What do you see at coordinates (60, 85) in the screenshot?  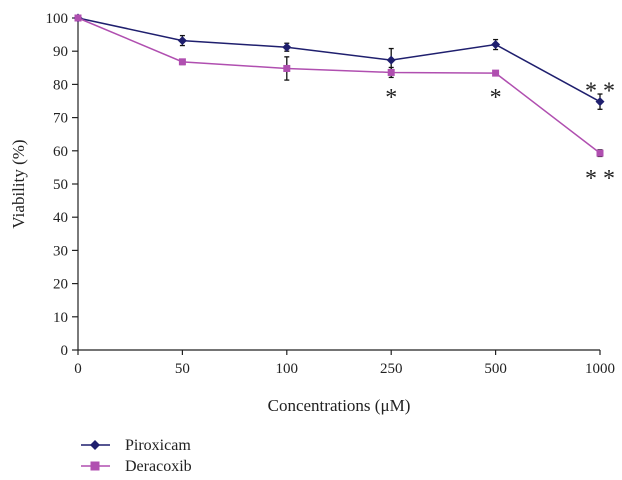 I see `y-tick-label: 80` at bounding box center [60, 85].